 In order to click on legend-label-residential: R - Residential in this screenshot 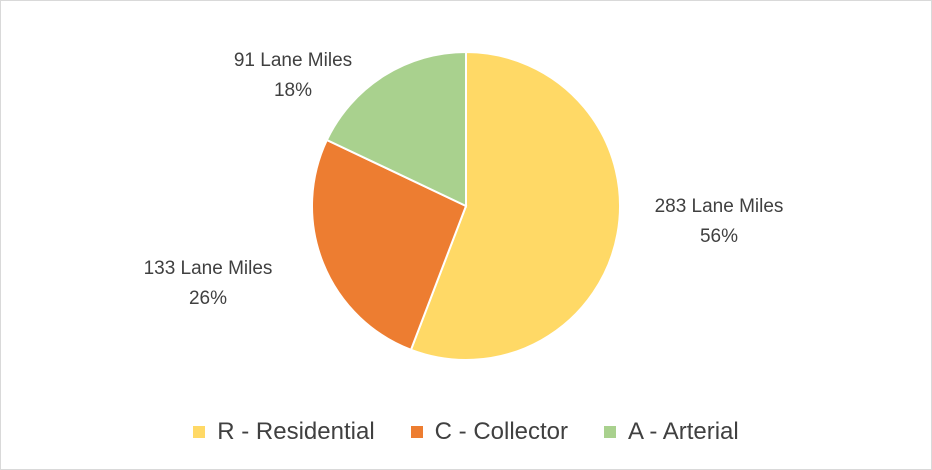, I will do `click(296, 431)`.